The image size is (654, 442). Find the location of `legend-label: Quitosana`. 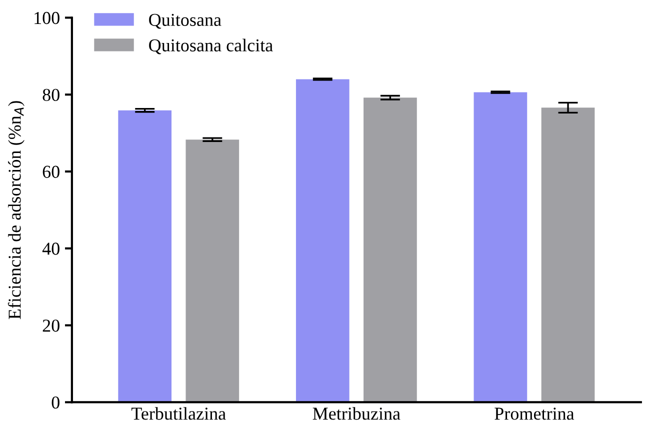

legend-label: Quitosana is located at coordinates (185, 21).